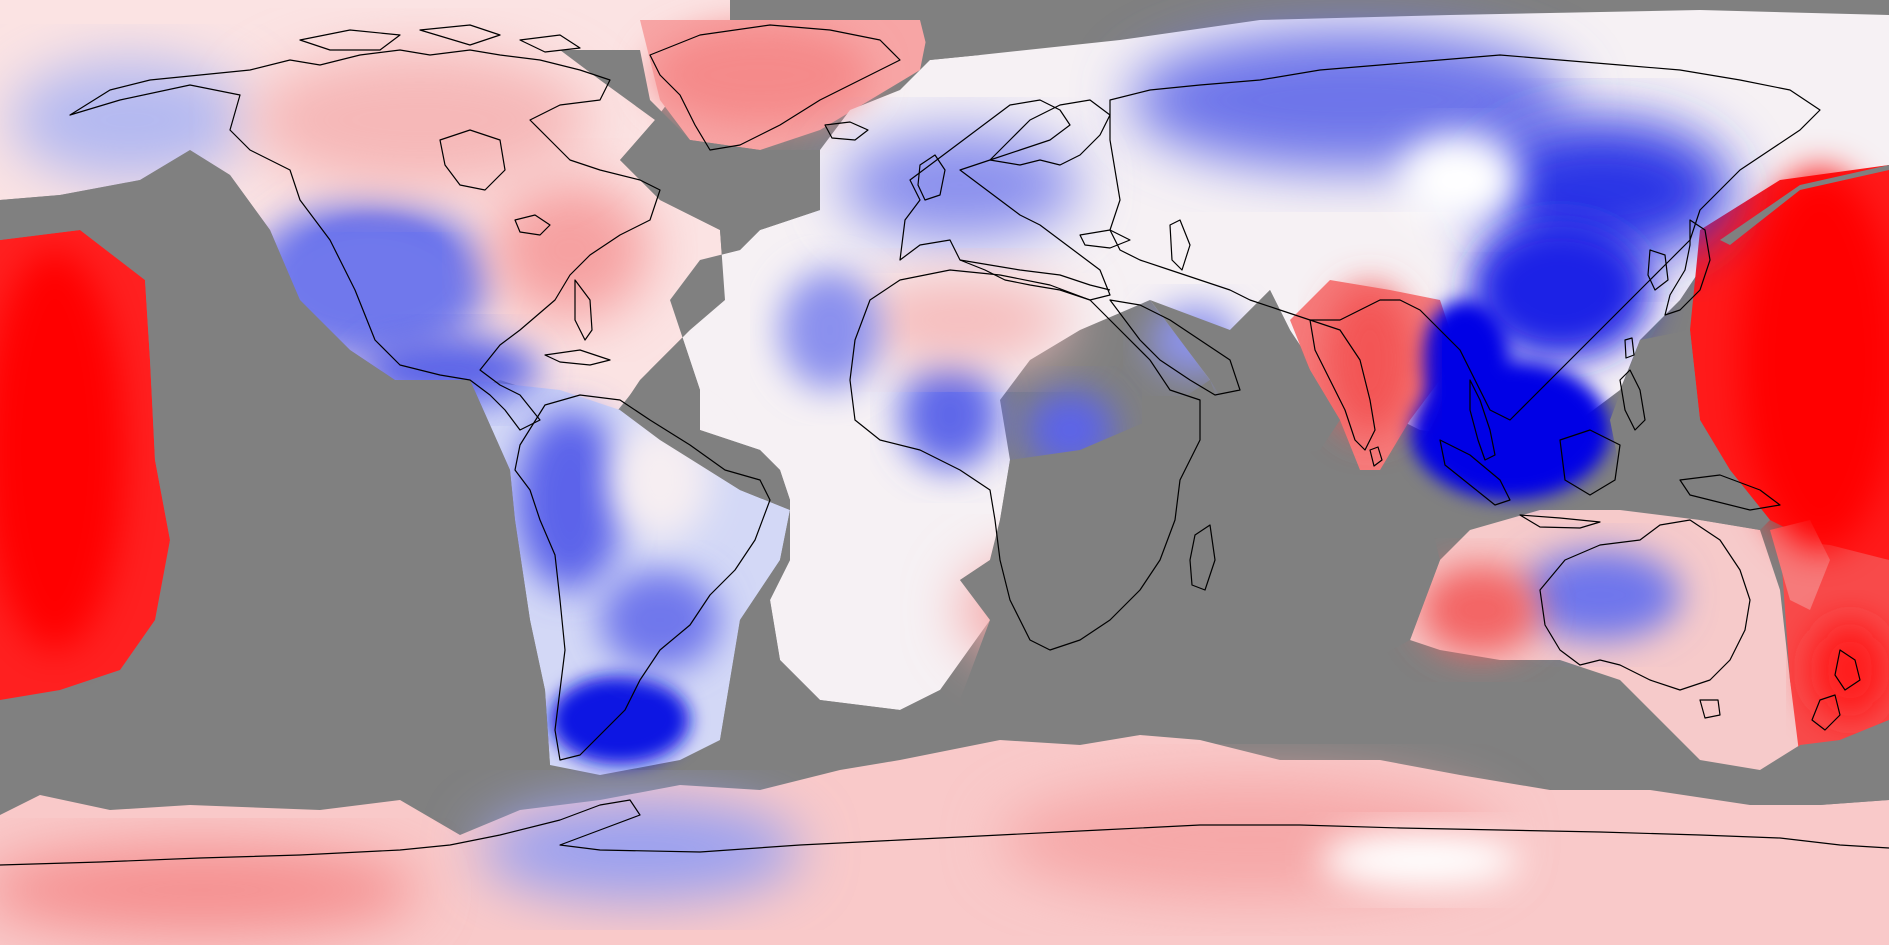 This screenshot has width=1889, height=945. I want to click on coastline-iceland, so click(846, 131).